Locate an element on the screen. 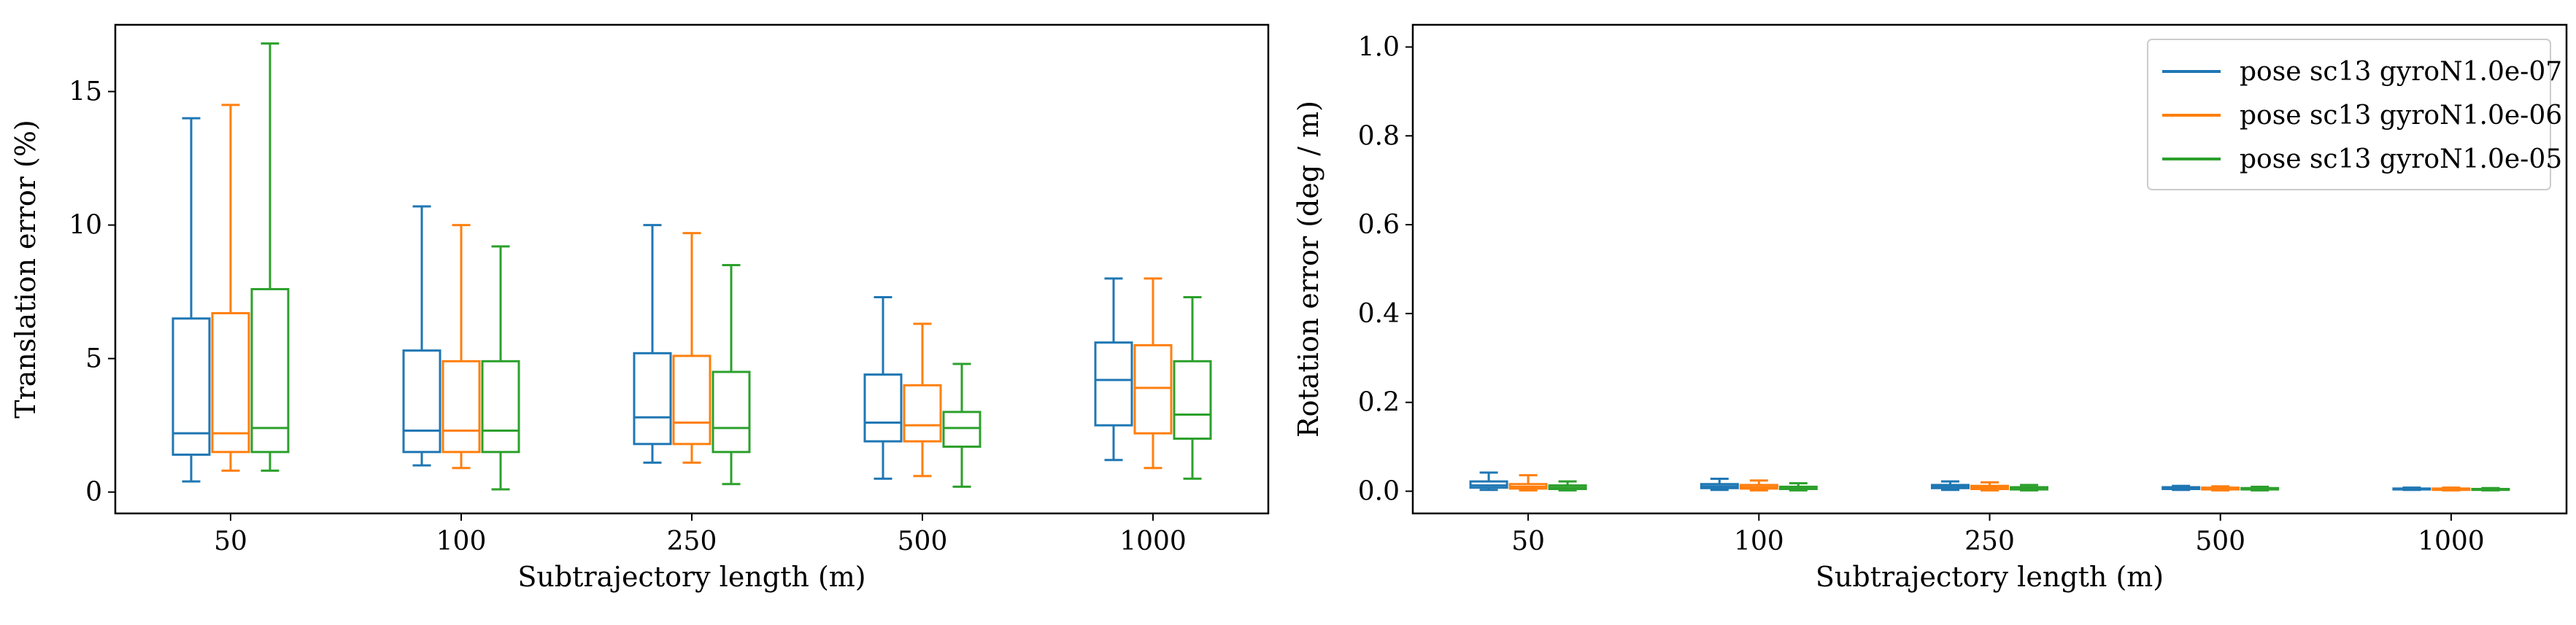  y-tick-label: 0.2 is located at coordinates (1379, 403).